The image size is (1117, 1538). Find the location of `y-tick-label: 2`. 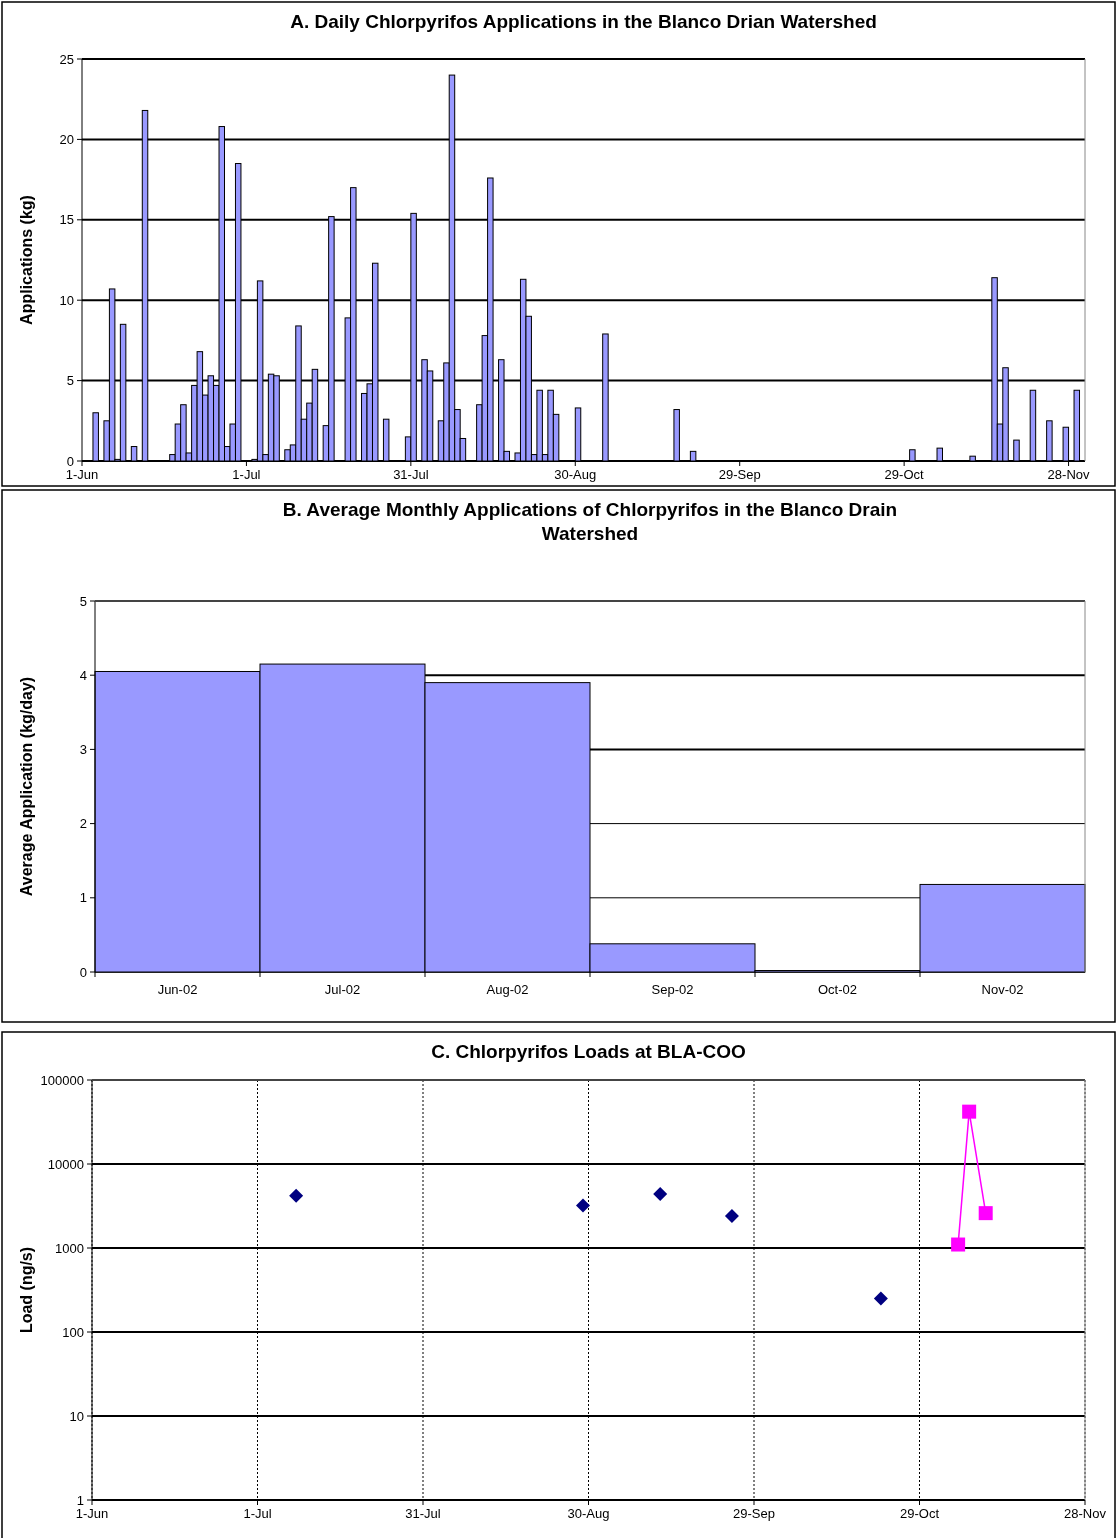

y-tick-label: 2 is located at coordinates (83, 824).